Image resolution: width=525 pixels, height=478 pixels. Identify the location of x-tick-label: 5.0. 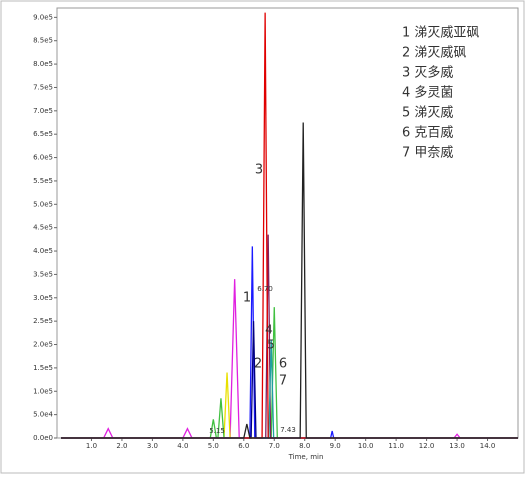
(213, 446).